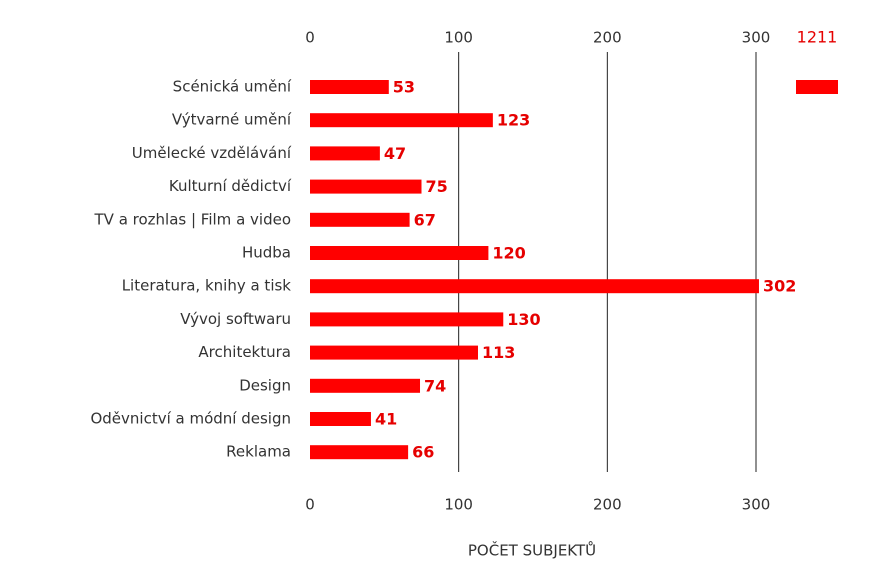 The height and width of the screenshot is (585, 880). I want to click on value-label: 113, so click(498, 352).